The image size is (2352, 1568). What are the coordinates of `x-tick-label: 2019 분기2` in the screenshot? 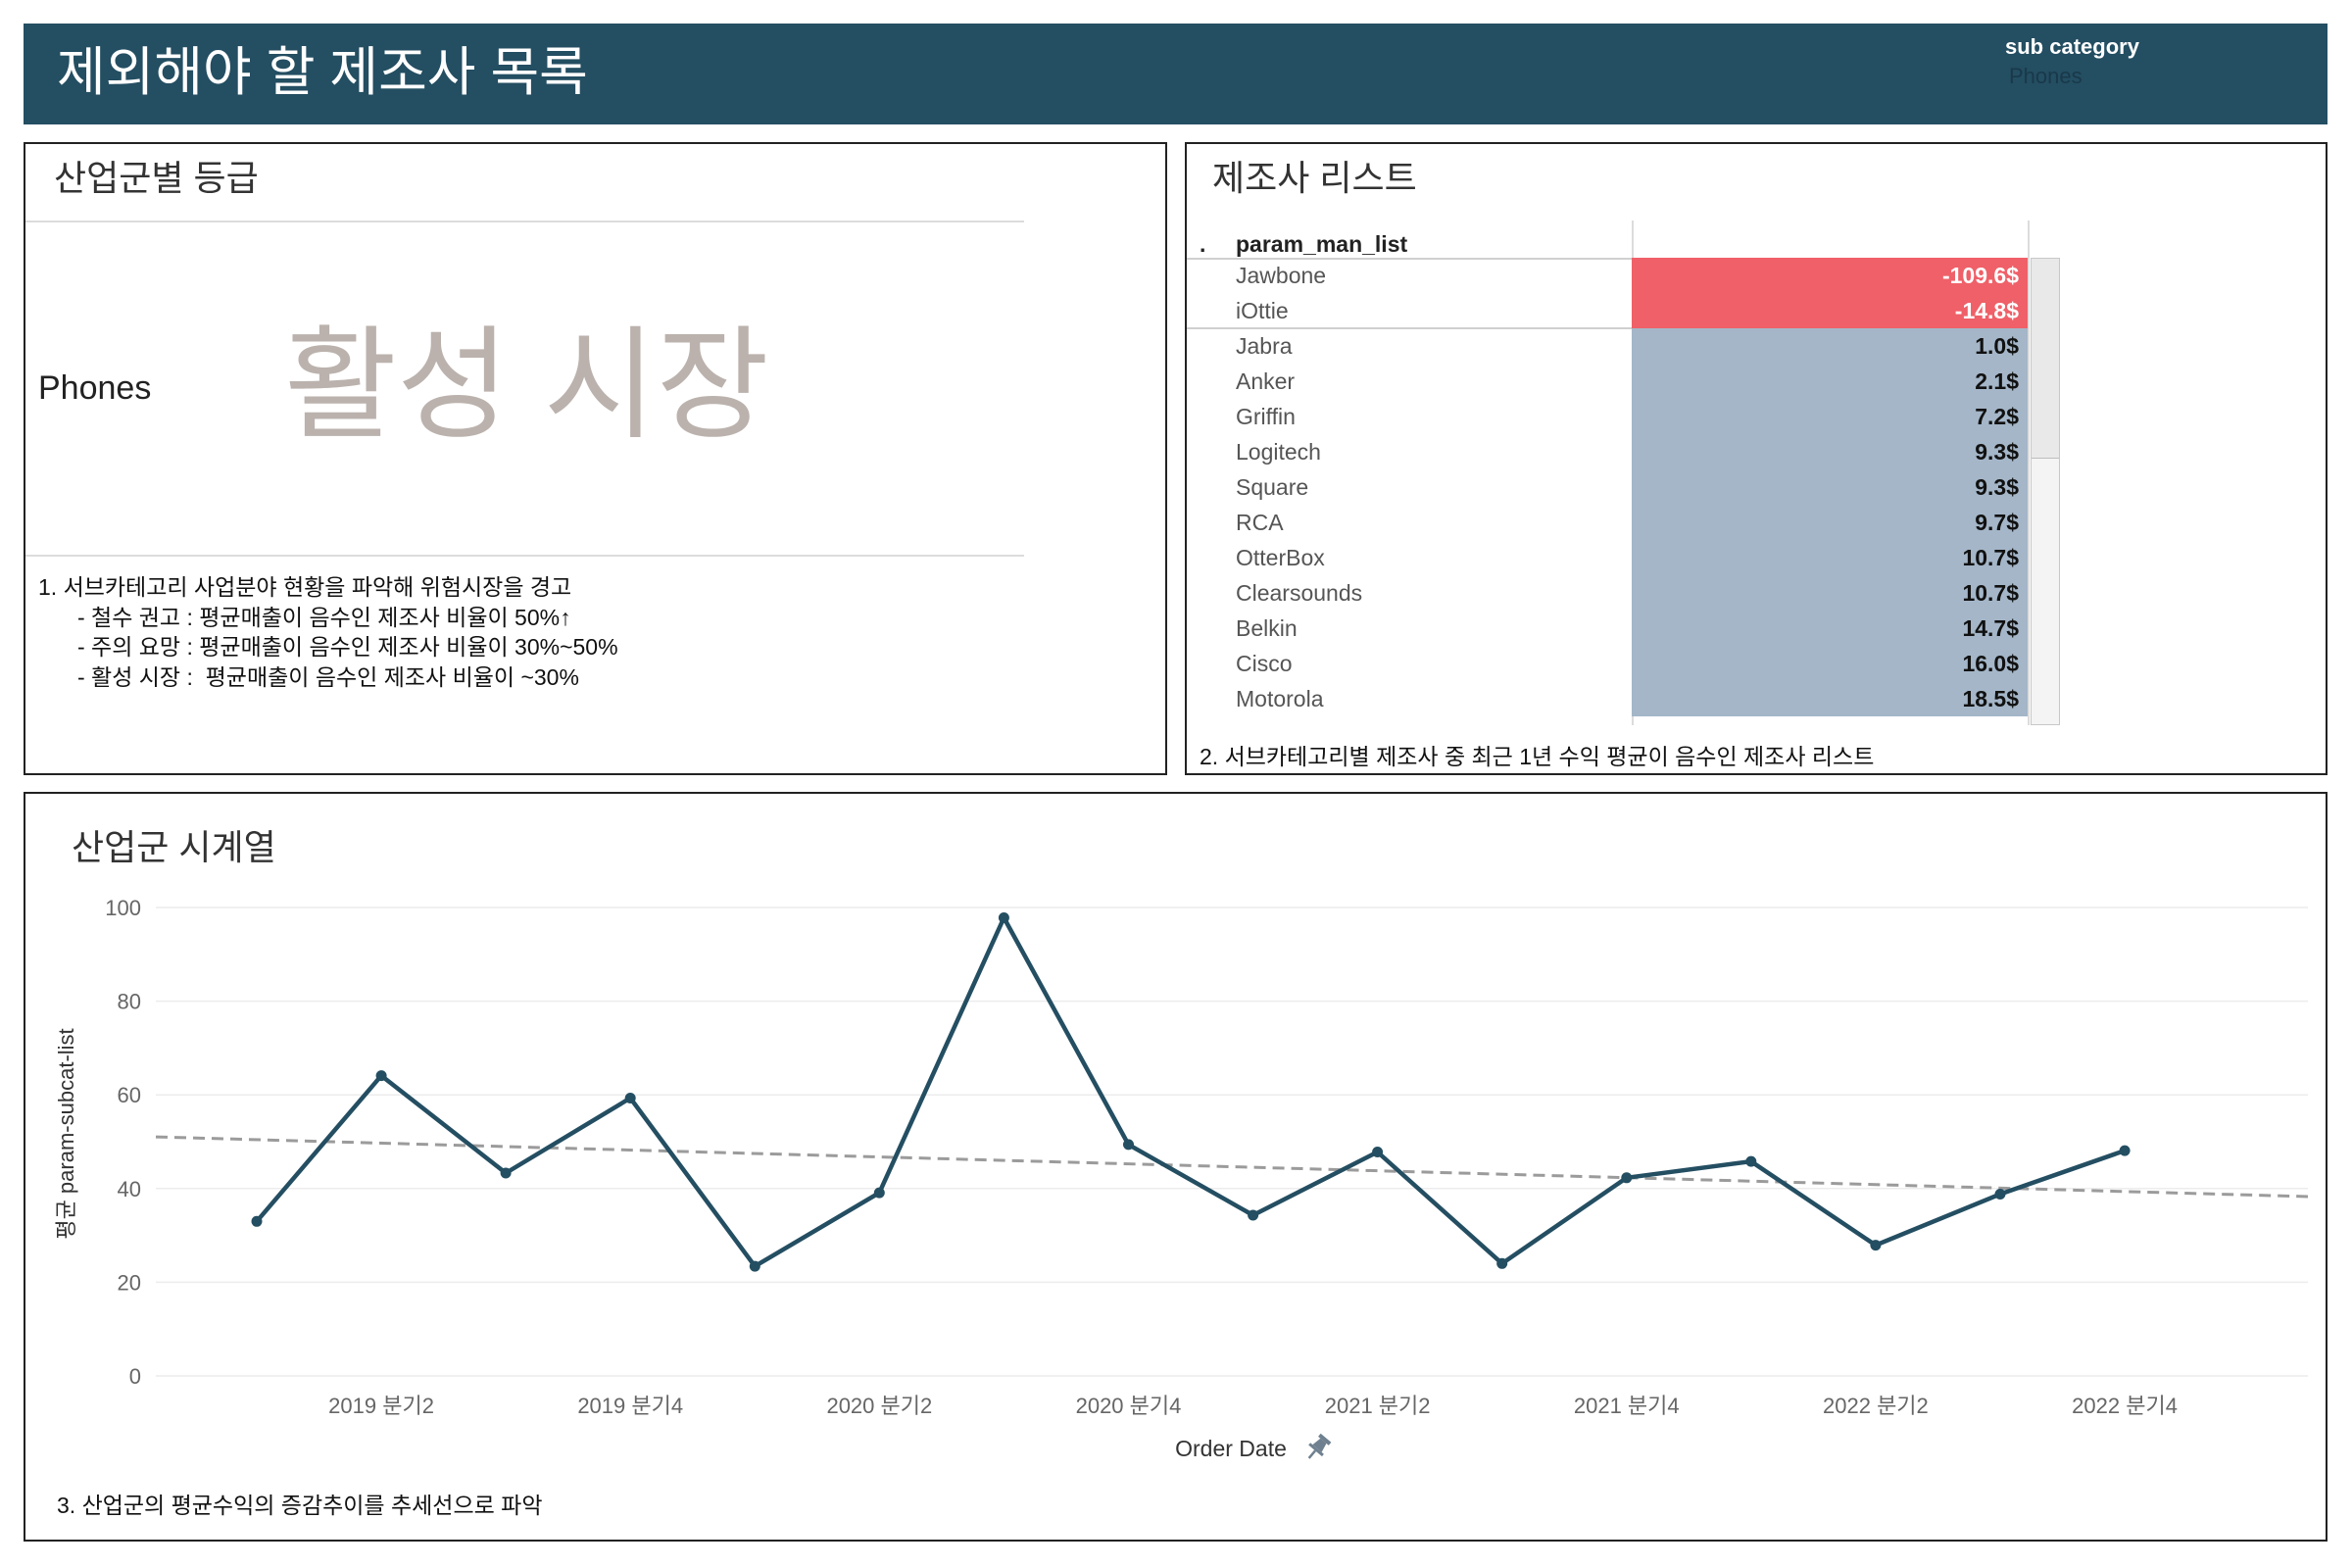 It's located at (381, 1406).